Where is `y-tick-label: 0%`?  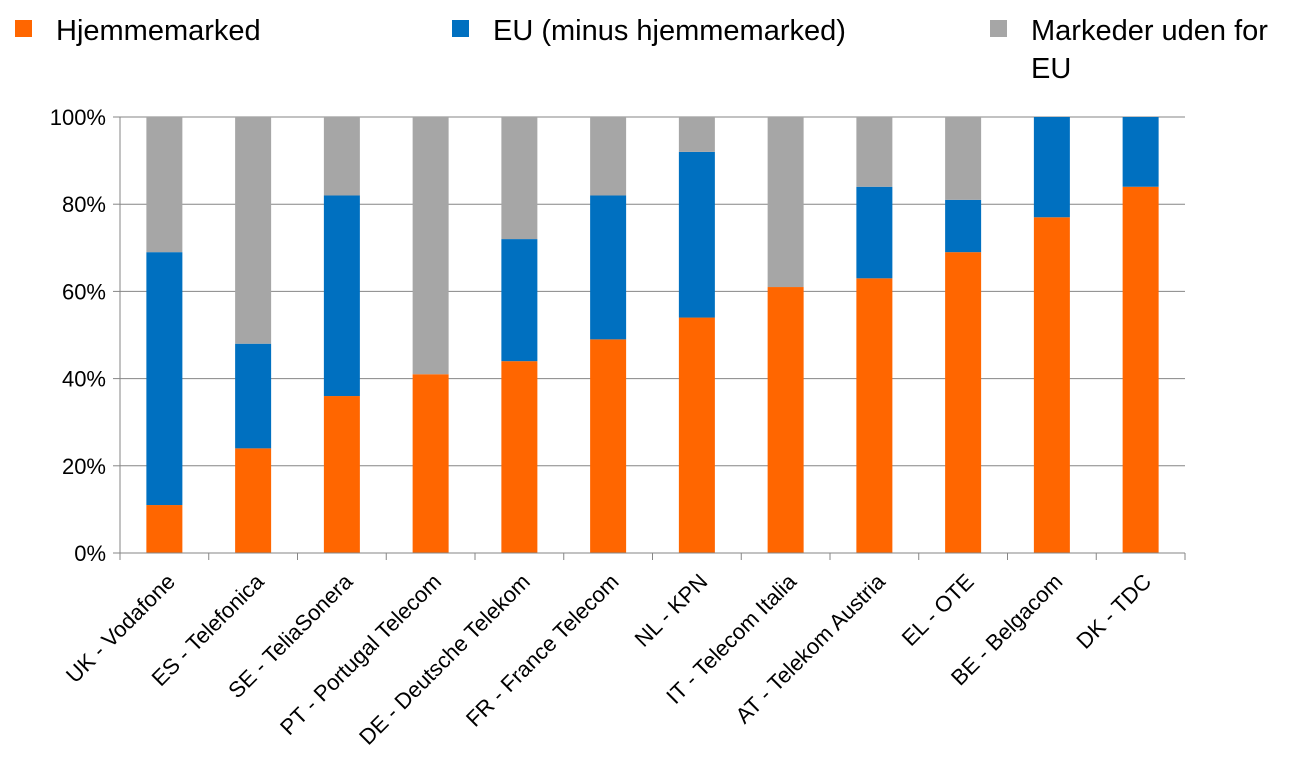 y-tick-label: 0% is located at coordinates (90, 553).